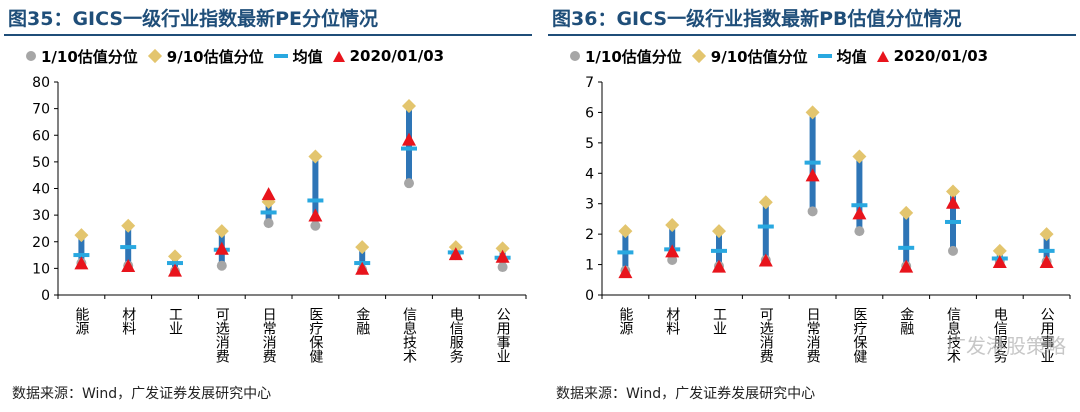 Image resolution: width=1080 pixels, height=412 pixels. What do you see at coordinates (589, 235) in the screenshot?
I see `y-tick-label: 2` at bounding box center [589, 235].